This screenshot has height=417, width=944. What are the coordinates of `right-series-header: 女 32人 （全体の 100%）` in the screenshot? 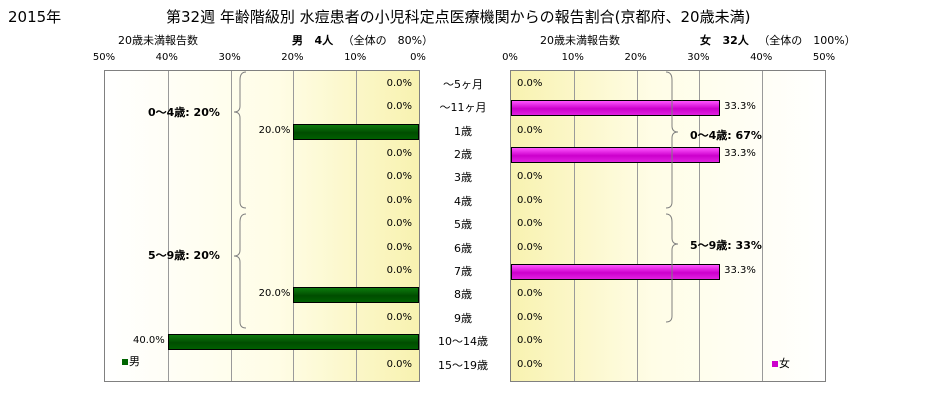 It's located at (778, 40).